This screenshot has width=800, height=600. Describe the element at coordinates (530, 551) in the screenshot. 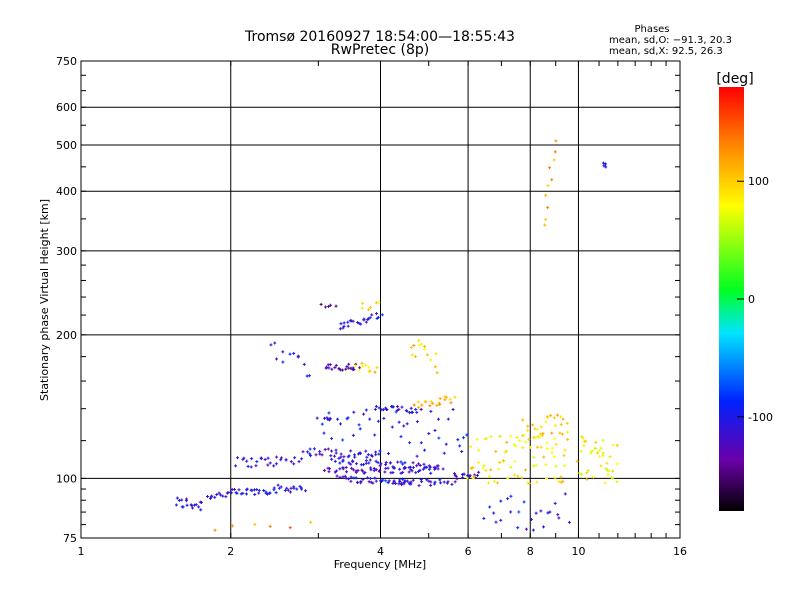

I see `x-tick-label: 8` at that location.